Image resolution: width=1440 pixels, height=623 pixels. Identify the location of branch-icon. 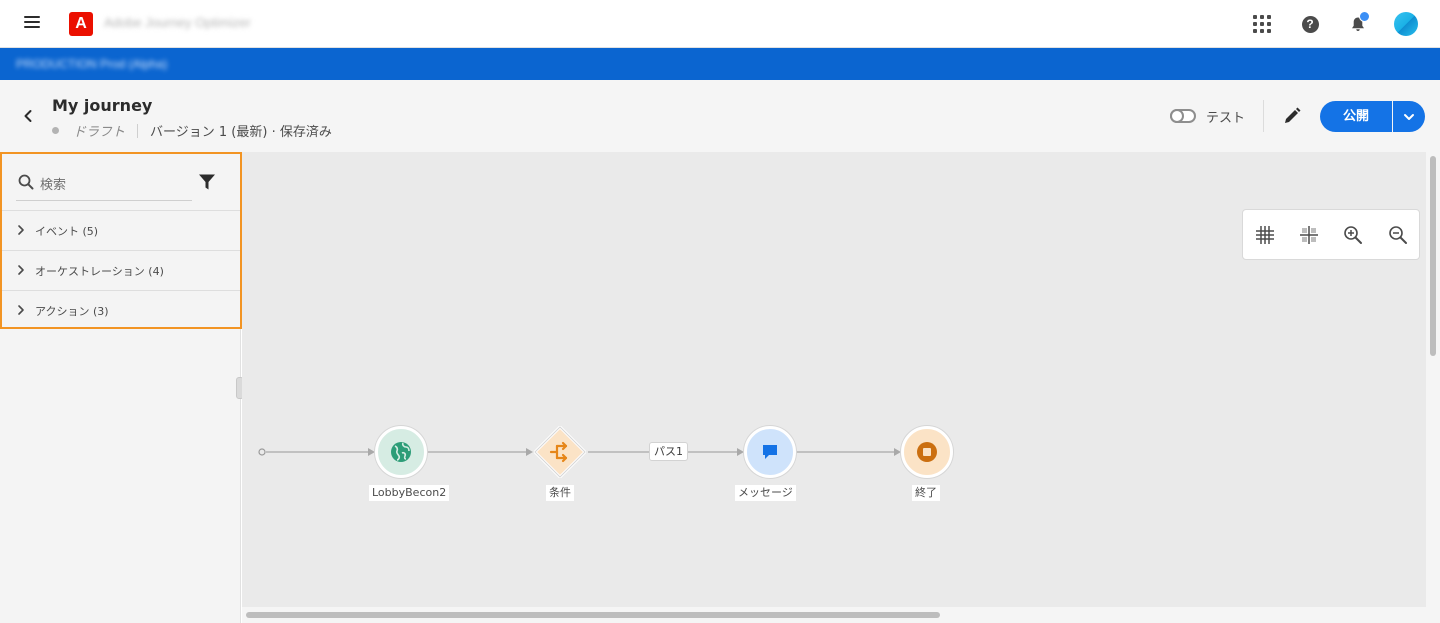
(558, 452).